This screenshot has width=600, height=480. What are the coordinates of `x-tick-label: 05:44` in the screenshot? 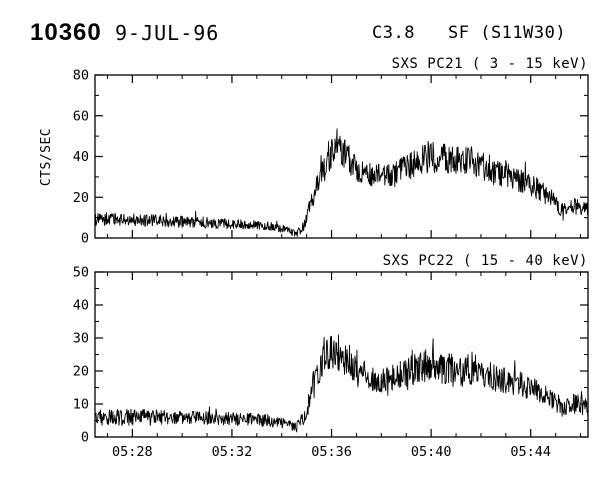 It's located at (530, 452).